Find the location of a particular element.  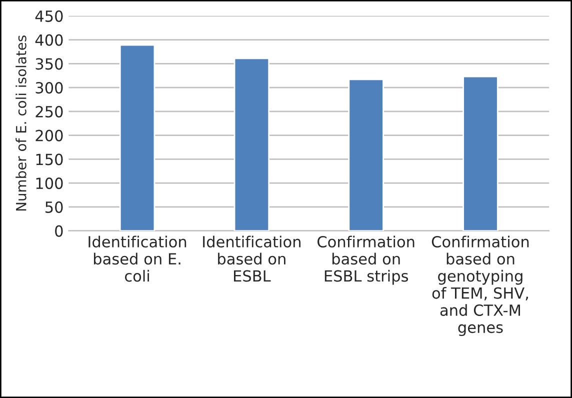

y-tick-label: 300 is located at coordinates (49, 88).